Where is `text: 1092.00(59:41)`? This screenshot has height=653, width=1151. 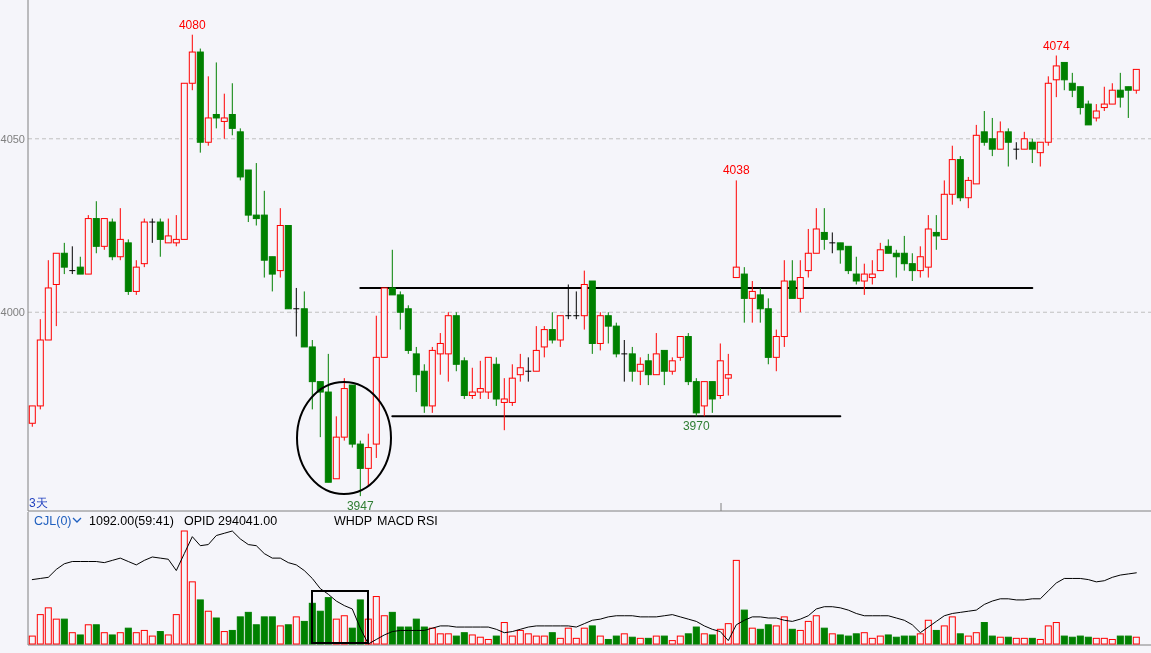 text: 1092.00(59:41) is located at coordinates (131, 521).